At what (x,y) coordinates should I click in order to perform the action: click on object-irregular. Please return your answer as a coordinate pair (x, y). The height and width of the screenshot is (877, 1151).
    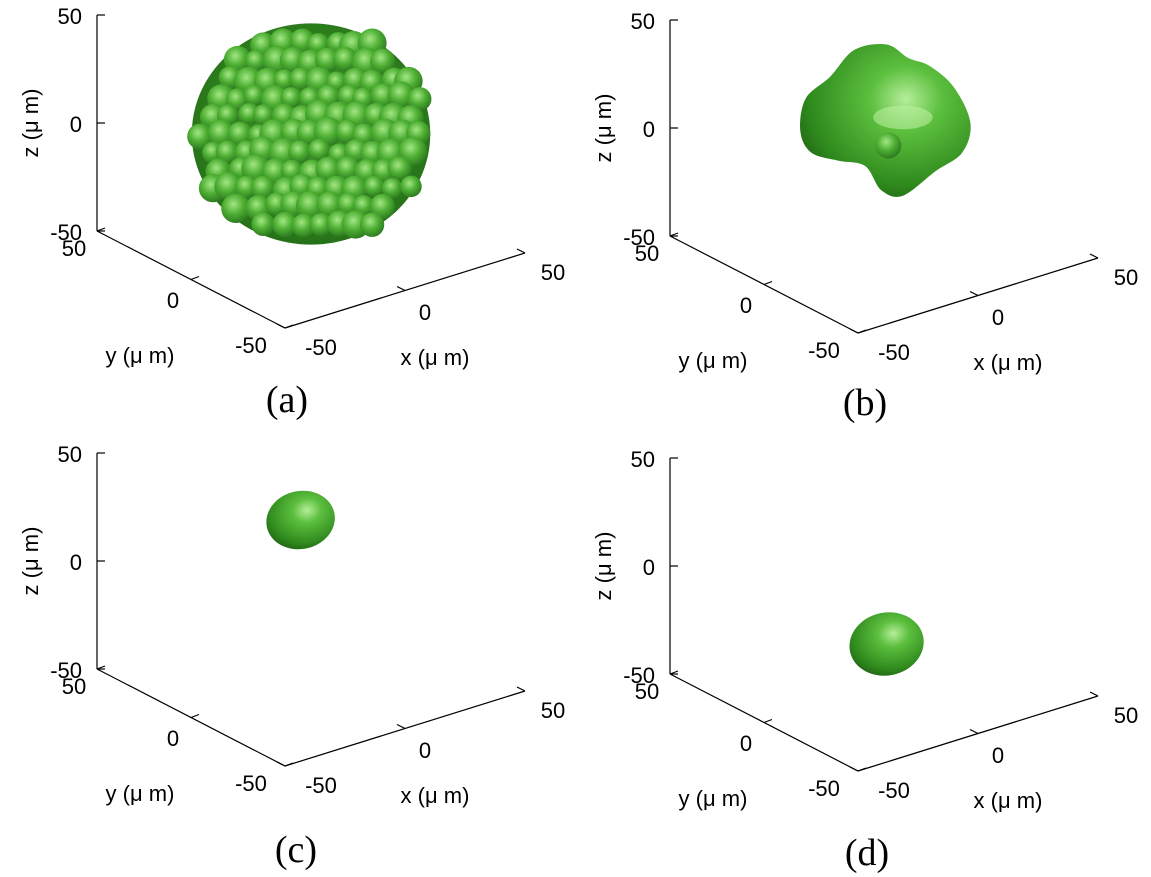
    Looking at the image, I should click on (885, 120).